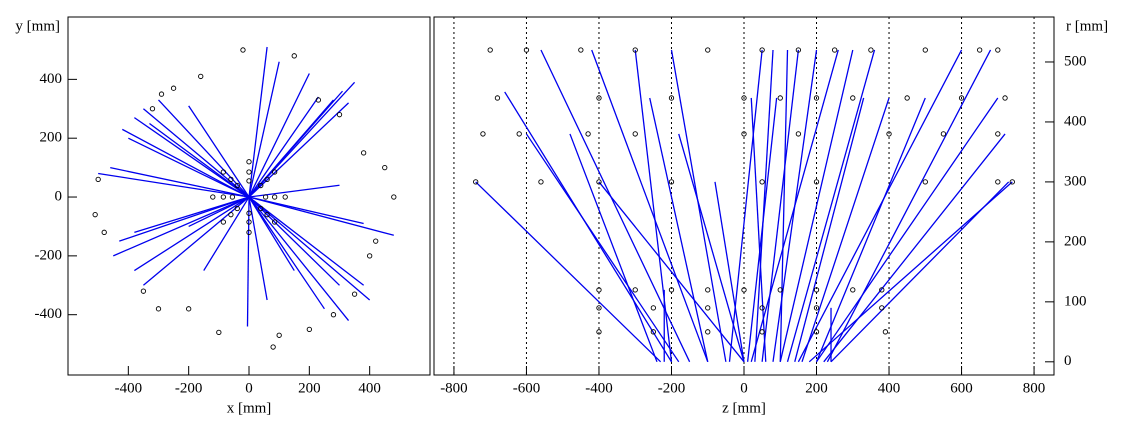 This screenshot has width=1128, height=435. Describe the element at coordinates (1075, 301) in the screenshot. I see `y-tick-label: 100` at that location.